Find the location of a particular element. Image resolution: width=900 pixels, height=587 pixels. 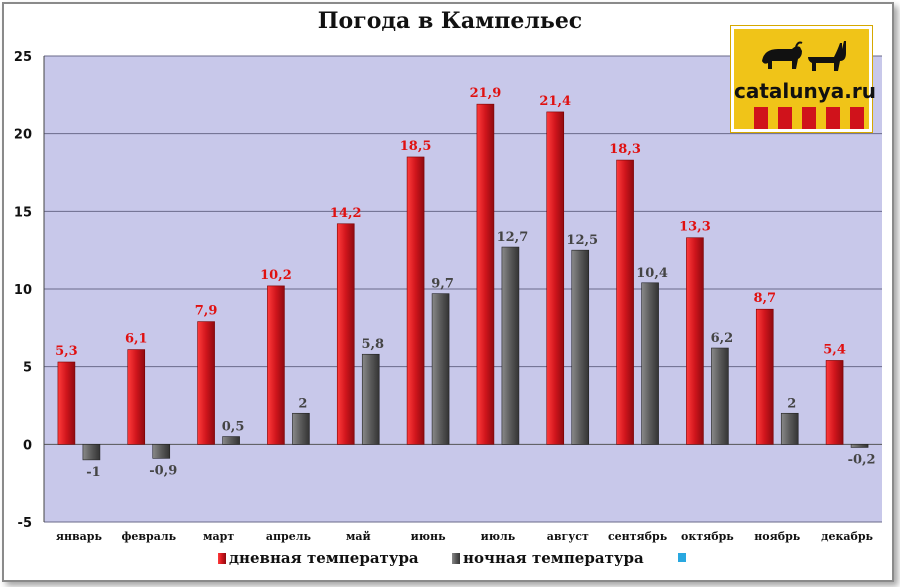

chart-title: Погода в Кампельес is located at coordinates (450, 21).